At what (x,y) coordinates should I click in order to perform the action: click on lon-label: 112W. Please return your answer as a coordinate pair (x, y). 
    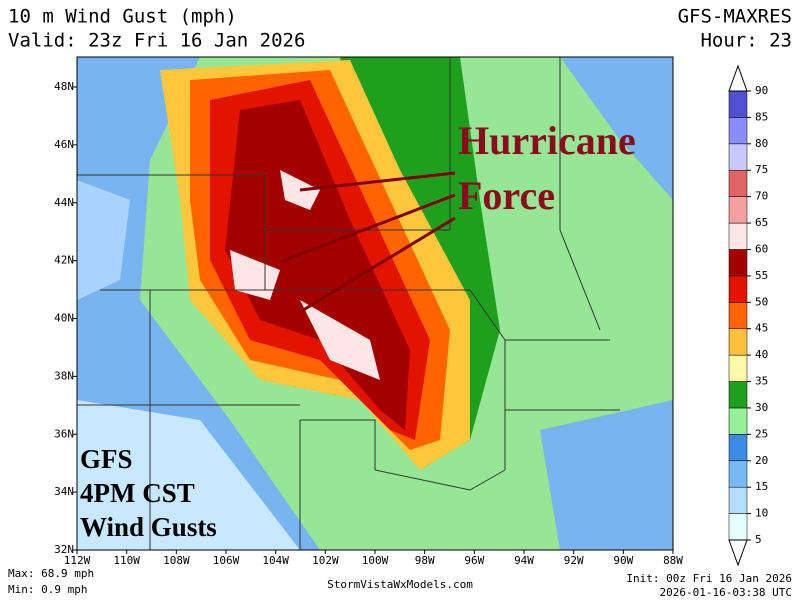
    Looking at the image, I should click on (77, 560).